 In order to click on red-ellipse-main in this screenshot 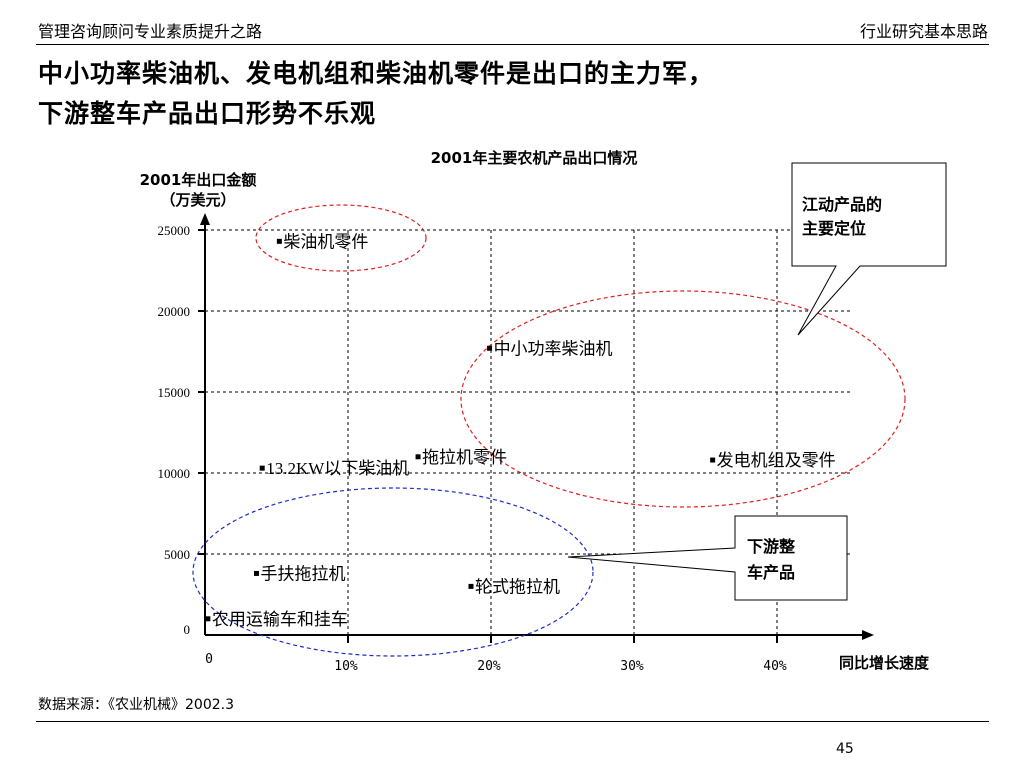, I will do `click(683, 399)`.